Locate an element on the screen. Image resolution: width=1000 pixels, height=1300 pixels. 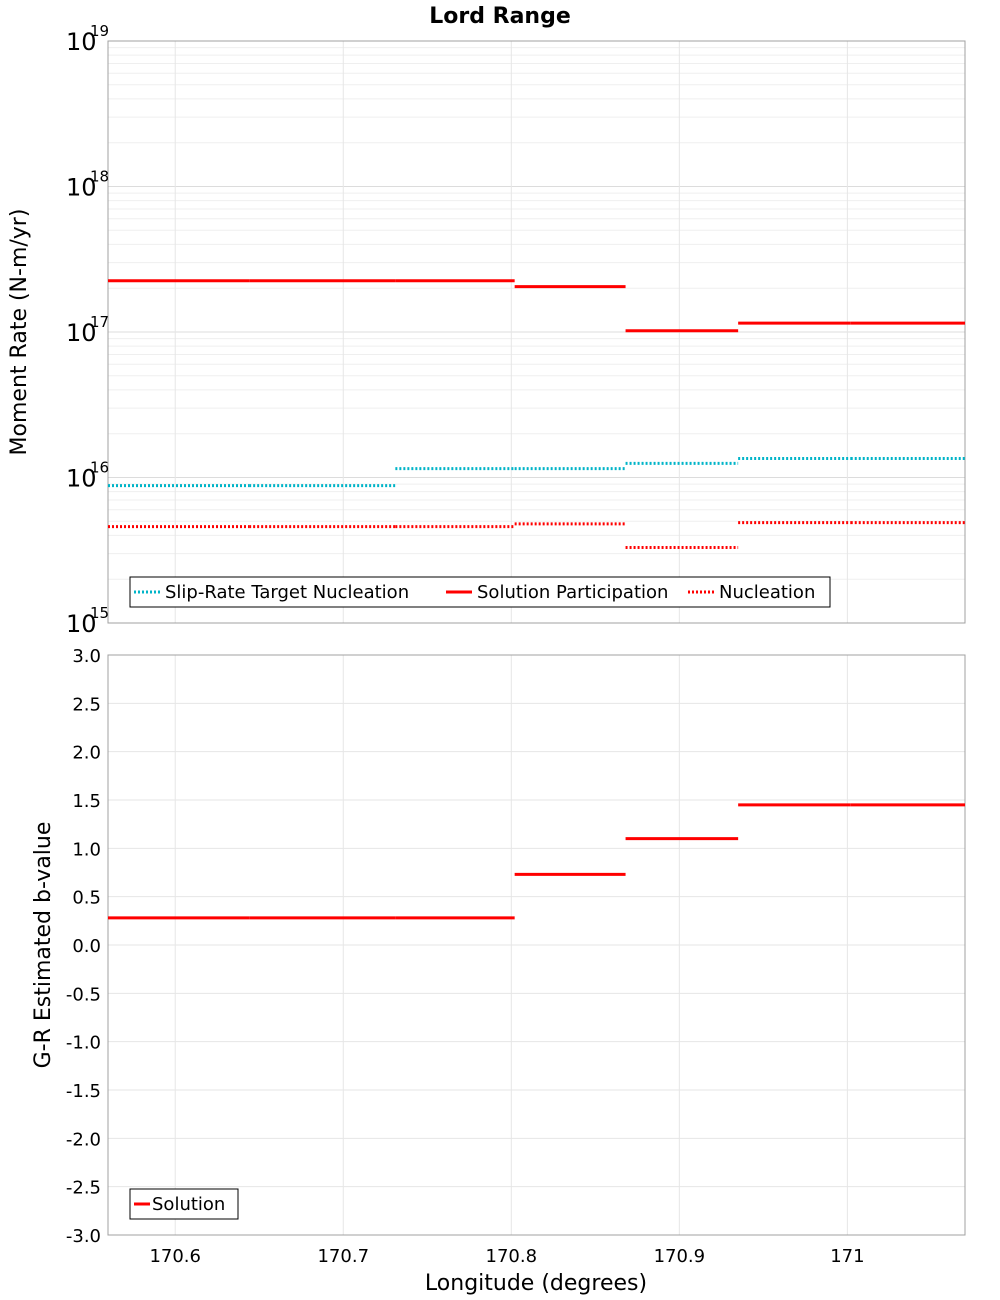
b-value-y-tick-label: -2.5 is located at coordinates (83, 1188).